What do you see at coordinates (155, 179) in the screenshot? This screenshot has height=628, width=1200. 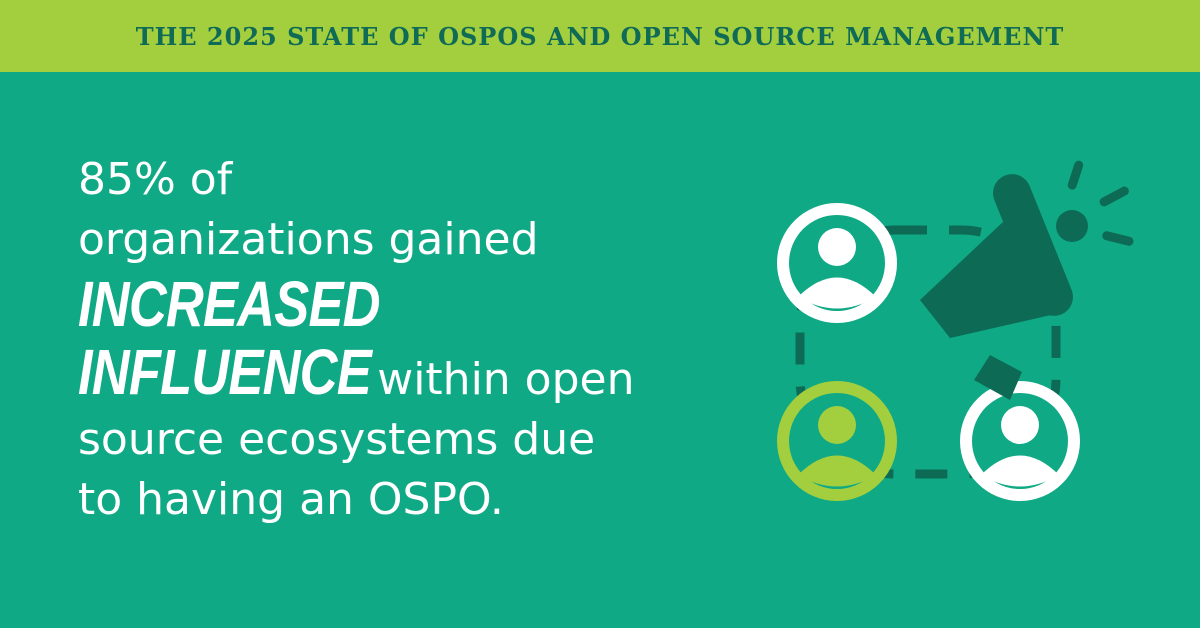 I see `stat-line-1: 85% of` at bounding box center [155, 179].